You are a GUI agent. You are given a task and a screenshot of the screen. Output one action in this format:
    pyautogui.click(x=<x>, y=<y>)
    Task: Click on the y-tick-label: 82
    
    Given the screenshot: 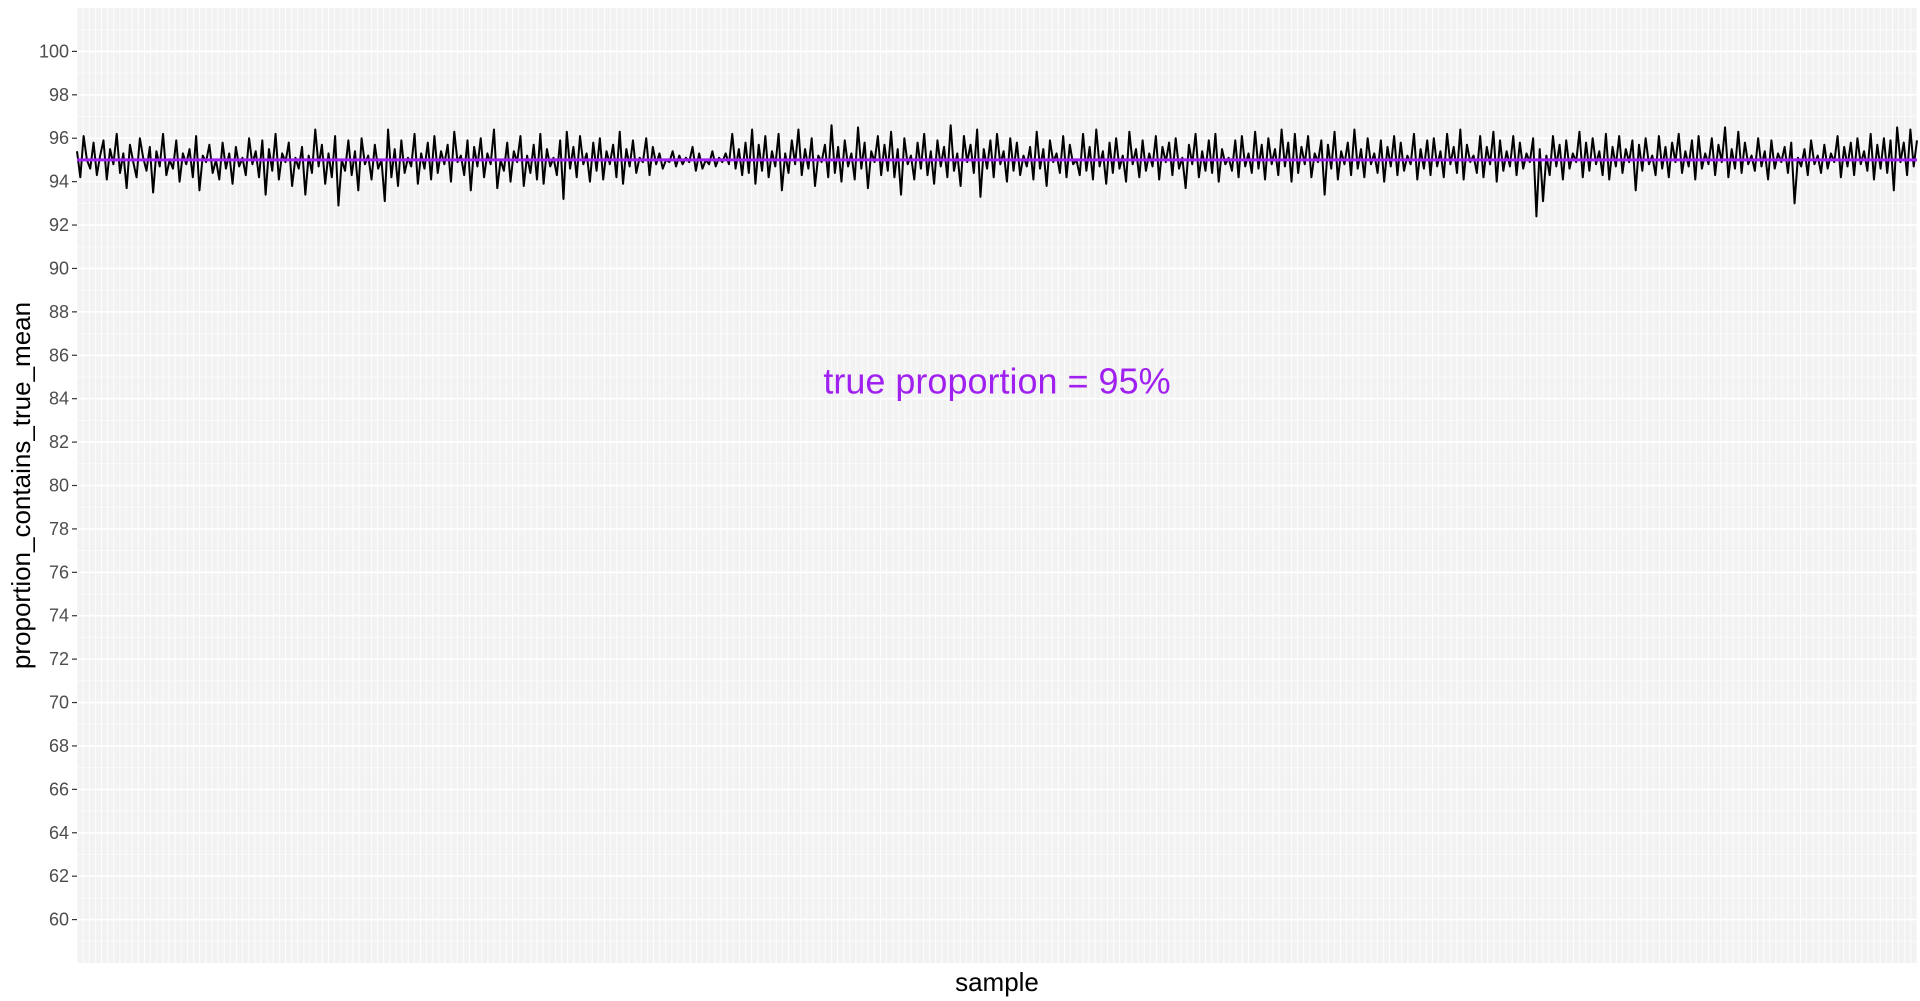 What is the action you would take?
    pyautogui.click(x=59, y=442)
    